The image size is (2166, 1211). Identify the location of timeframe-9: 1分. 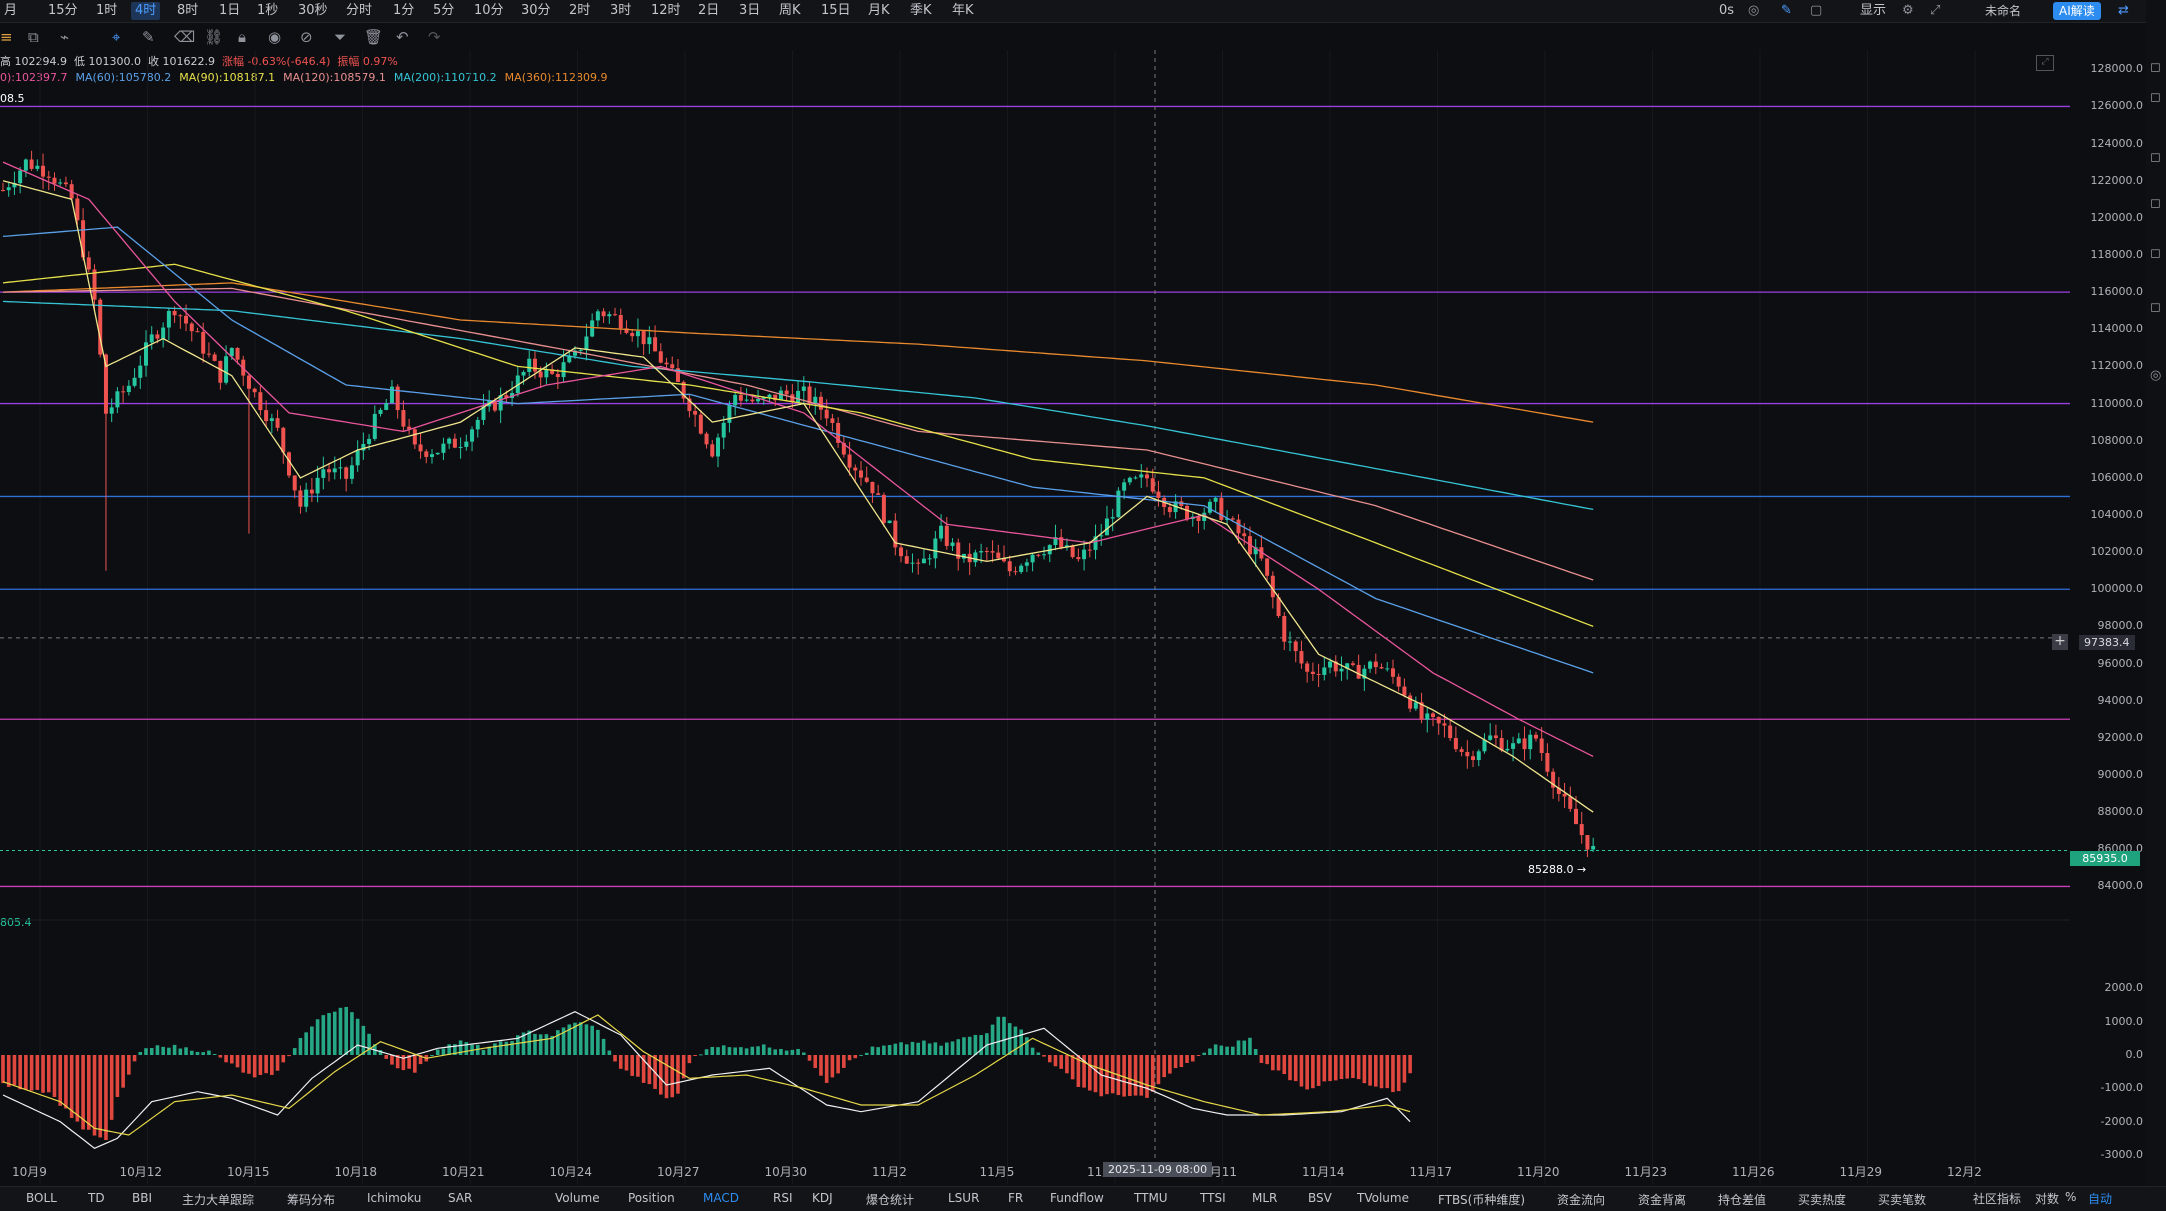
(404, 10).